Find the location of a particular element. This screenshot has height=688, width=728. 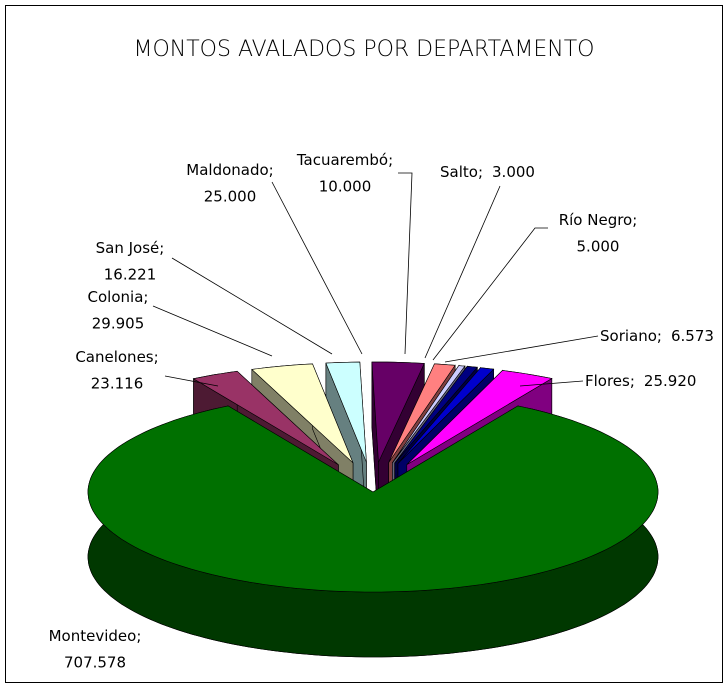

data-label: Salto; 3.000 is located at coordinates (487, 172).